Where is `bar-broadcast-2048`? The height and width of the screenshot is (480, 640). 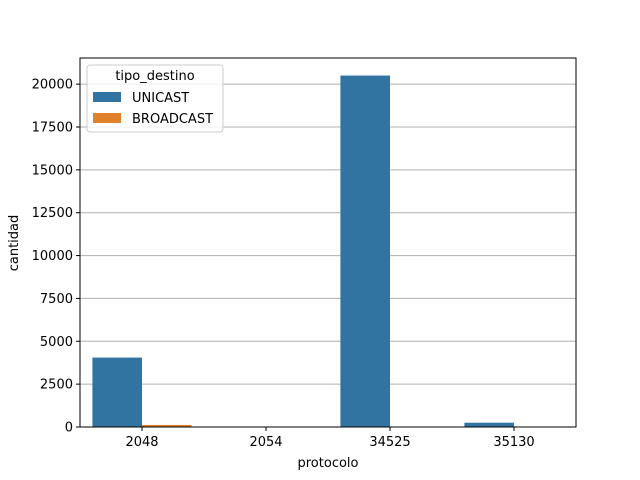
bar-broadcast-2048 is located at coordinates (167, 425).